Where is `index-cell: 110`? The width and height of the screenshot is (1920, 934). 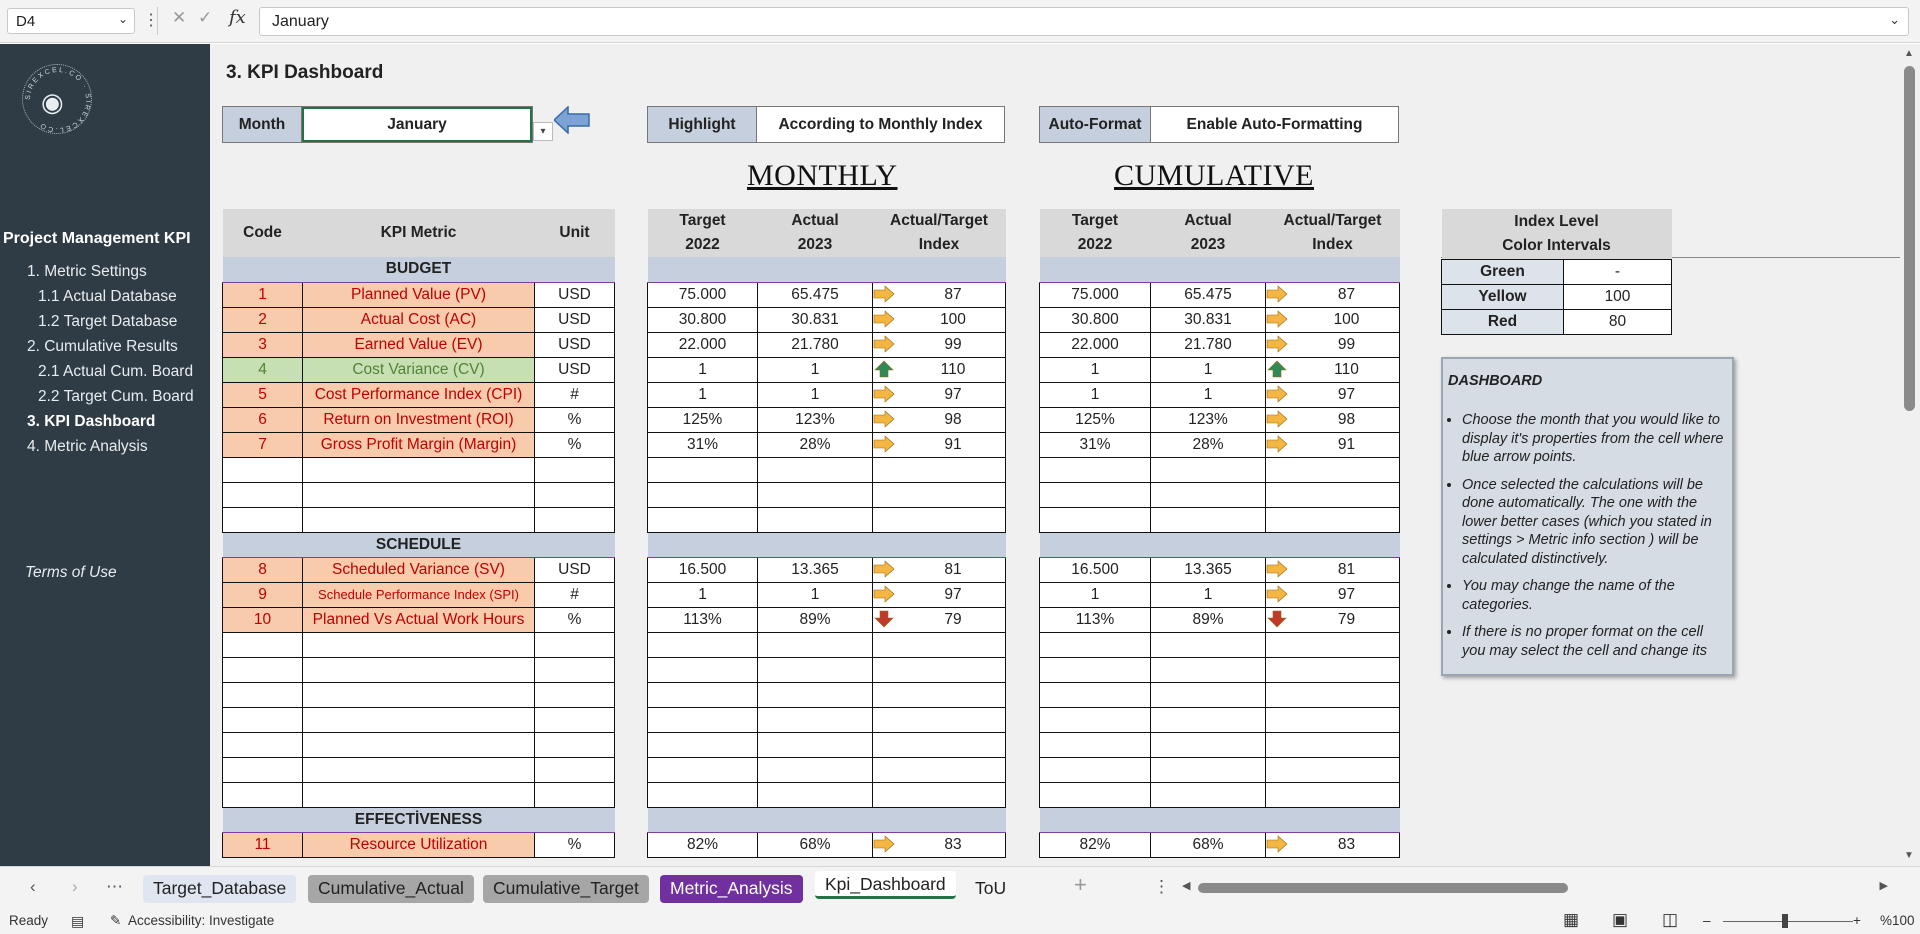 index-cell: 110 is located at coordinates (1332, 369).